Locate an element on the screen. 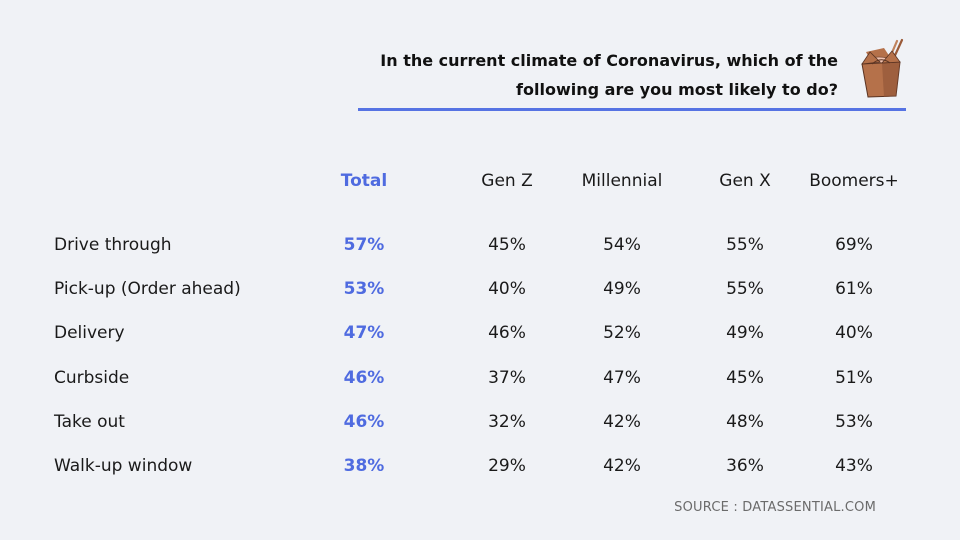 The width and height of the screenshot is (960, 540). source-note: SOURCE : DATASSENTIAL.COM is located at coordinates (775, 507).